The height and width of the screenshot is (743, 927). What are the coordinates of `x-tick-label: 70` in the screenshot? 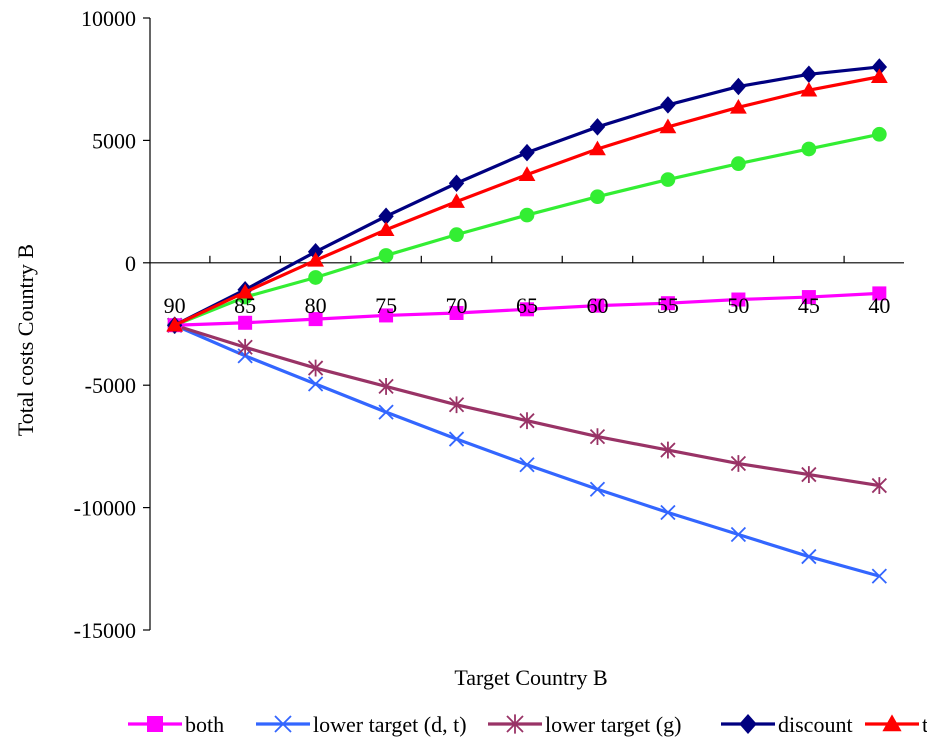 It's located at (457, 305).